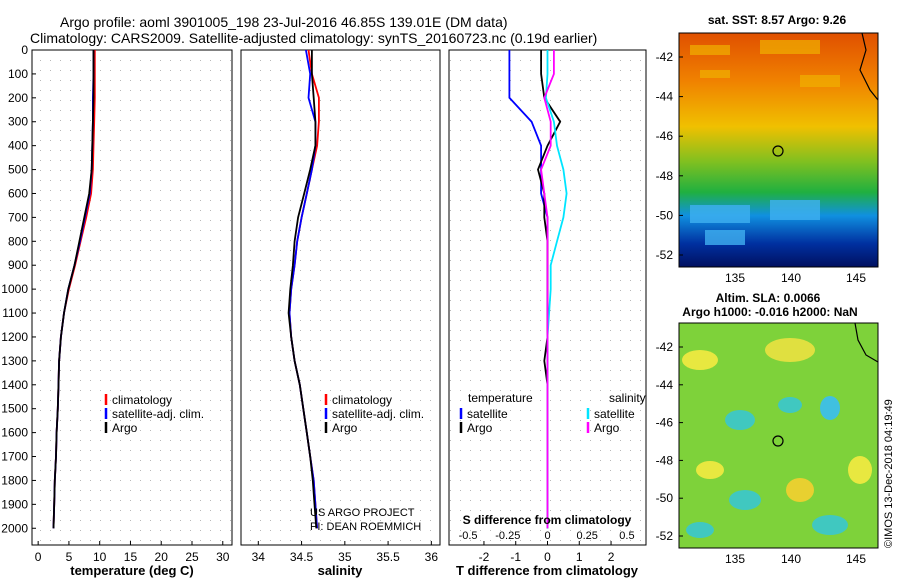 The width and height of the screenshot is (900, 580). Describe the element at coordinates (765, 63) in the screenshot. I see `sst-map-warm-patches` at that location.